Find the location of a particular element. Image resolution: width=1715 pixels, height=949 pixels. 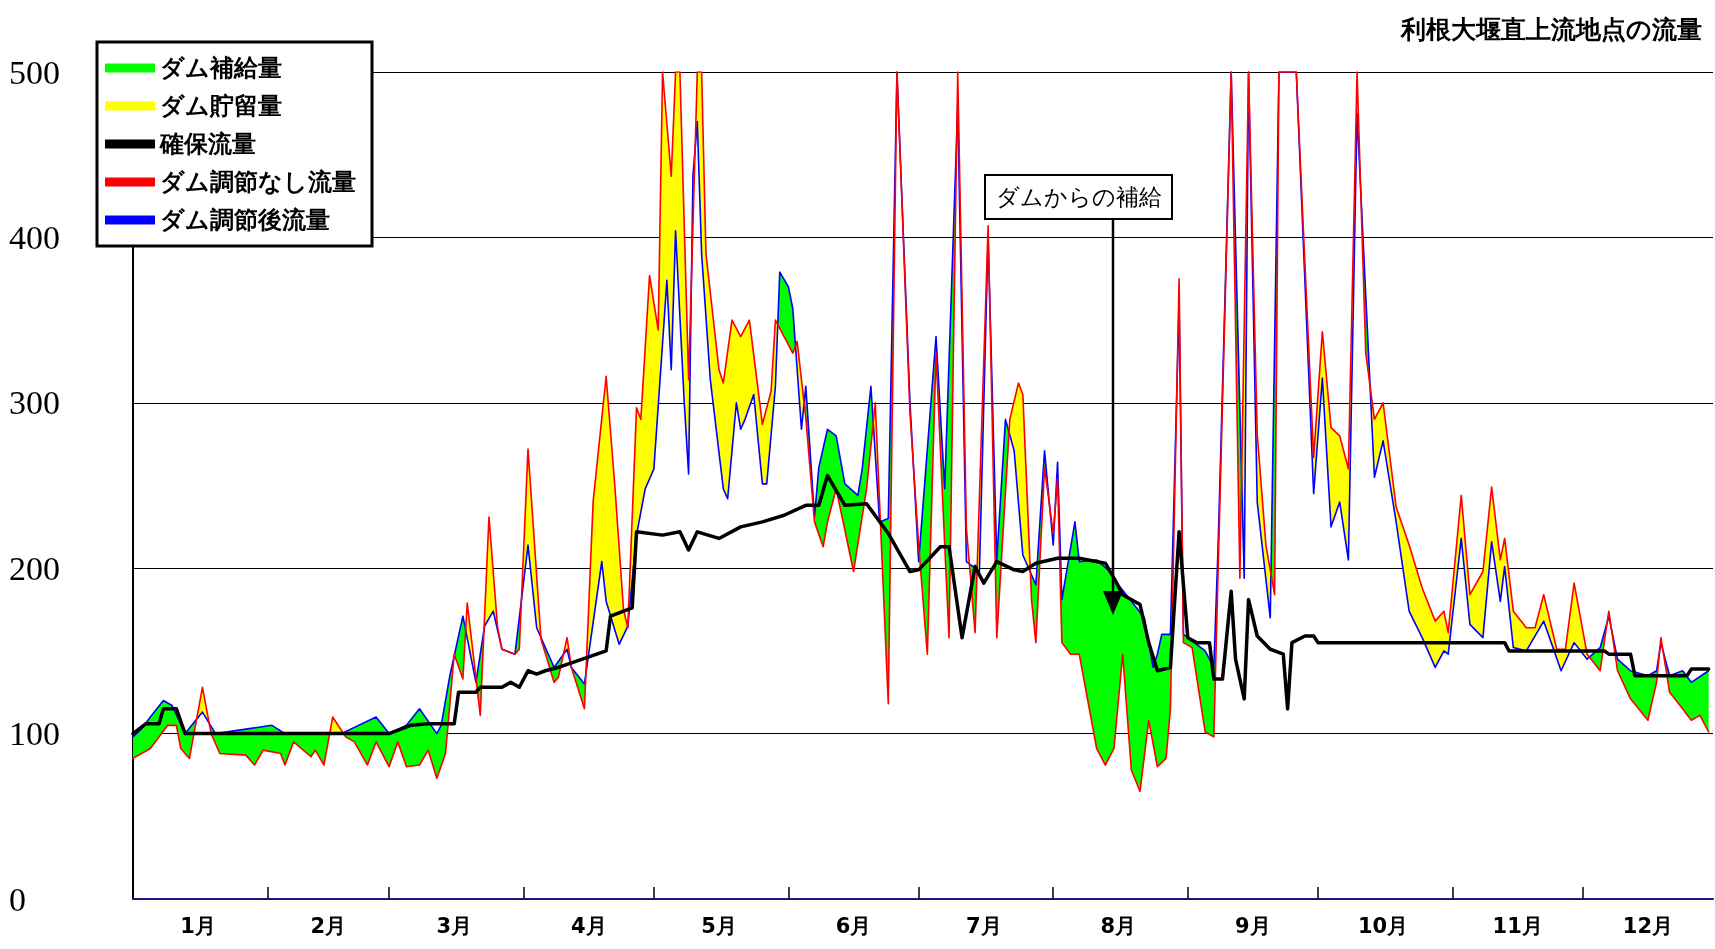

chart-title: 利根大堰直上流地点の流量 is located at coordinates (1551, 29).